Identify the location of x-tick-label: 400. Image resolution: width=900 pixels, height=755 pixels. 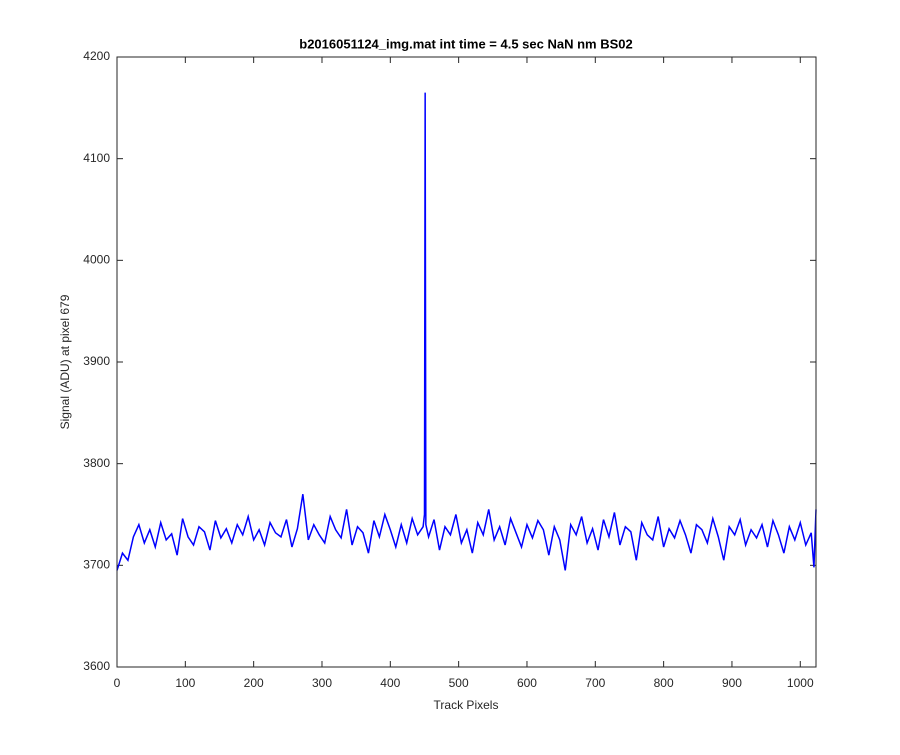
(390, 683).